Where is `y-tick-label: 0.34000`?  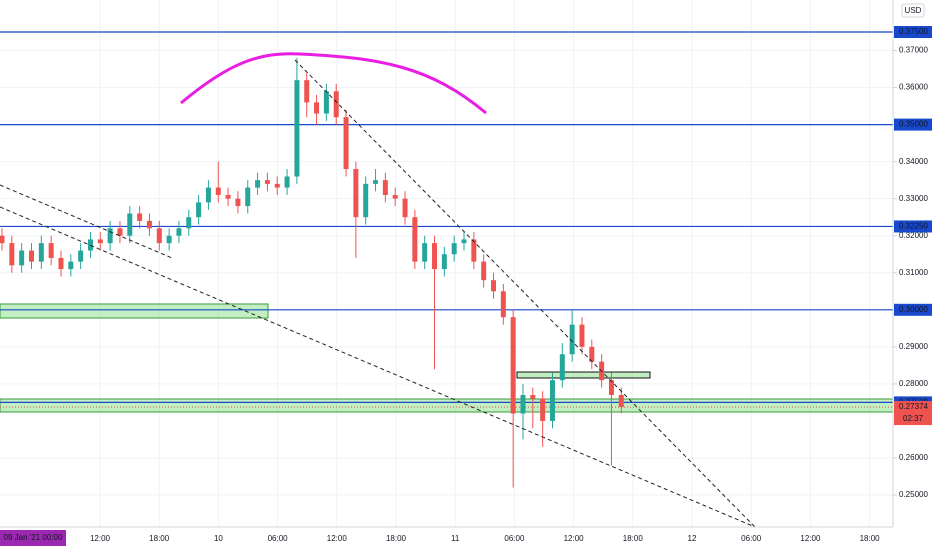
y-tick-label: 0.34000 is located at coordinates (913, 161).